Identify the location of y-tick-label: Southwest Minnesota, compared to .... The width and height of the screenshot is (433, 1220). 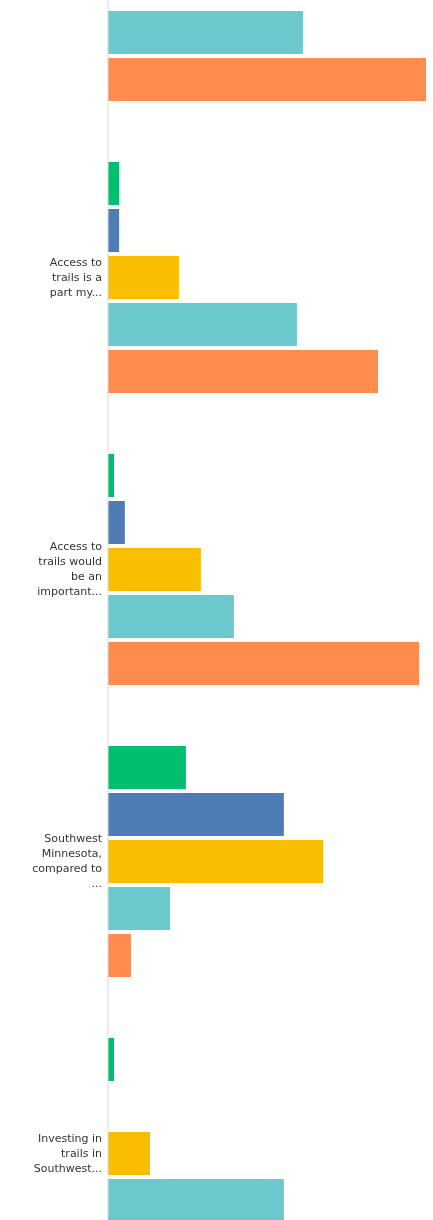
(67, 861).